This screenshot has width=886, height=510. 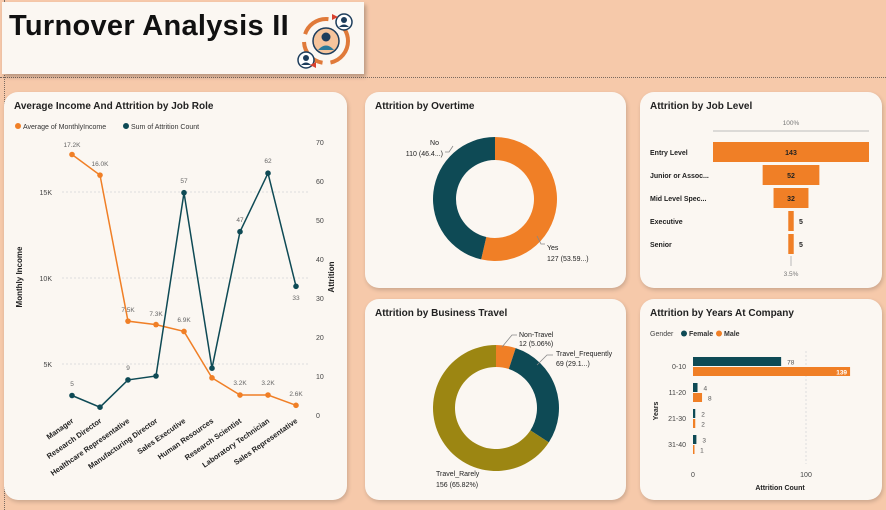 What do you see at coordinates (457, 485) in the screenshot?
I see `rarely-value: 156 (65.82%)` at bounding box center [457, 485].